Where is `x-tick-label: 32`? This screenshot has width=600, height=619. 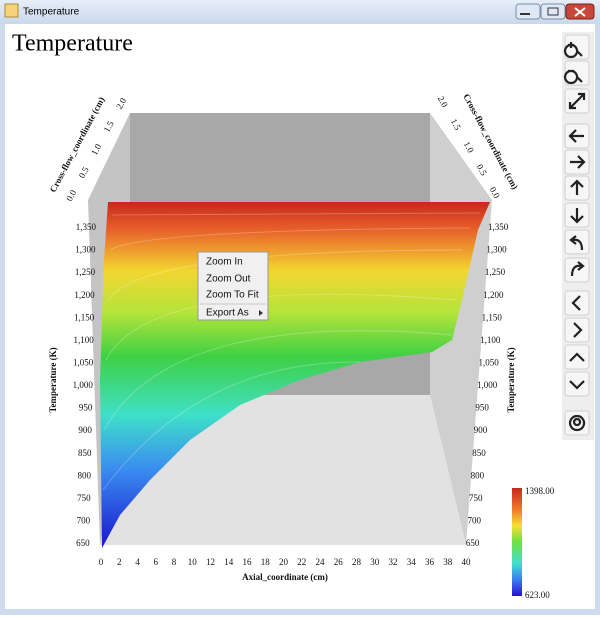
x-tick-label: 32 is located at coordinates (393, 562).